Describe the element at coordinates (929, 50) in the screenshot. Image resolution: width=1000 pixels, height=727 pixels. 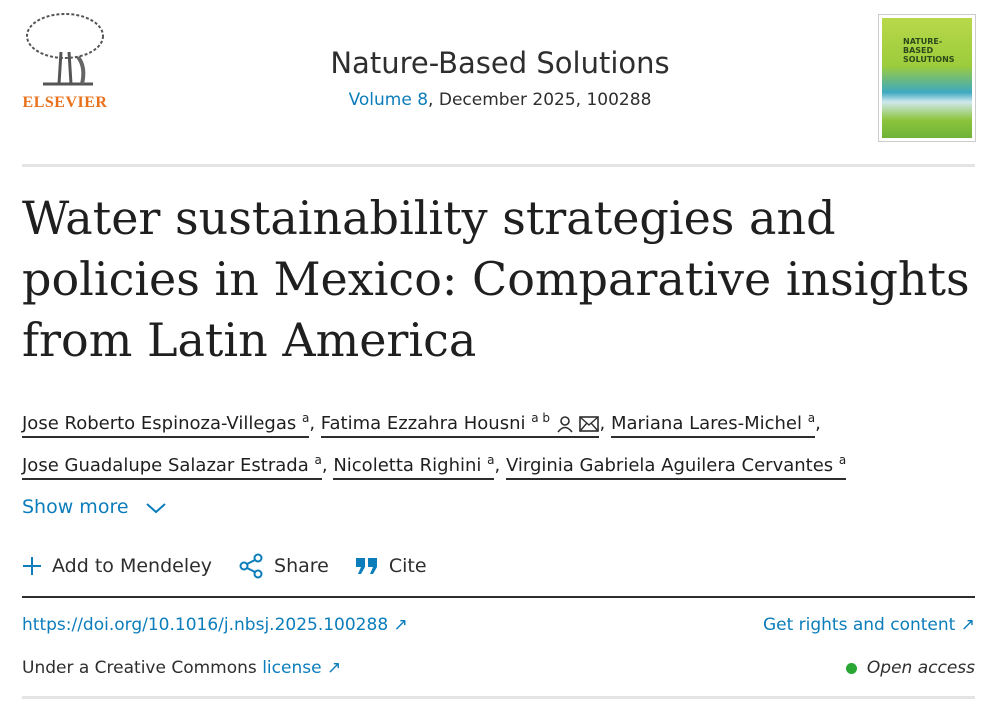
I see `cover-title: NATURE-BASED SOLUTIONS` at that location.